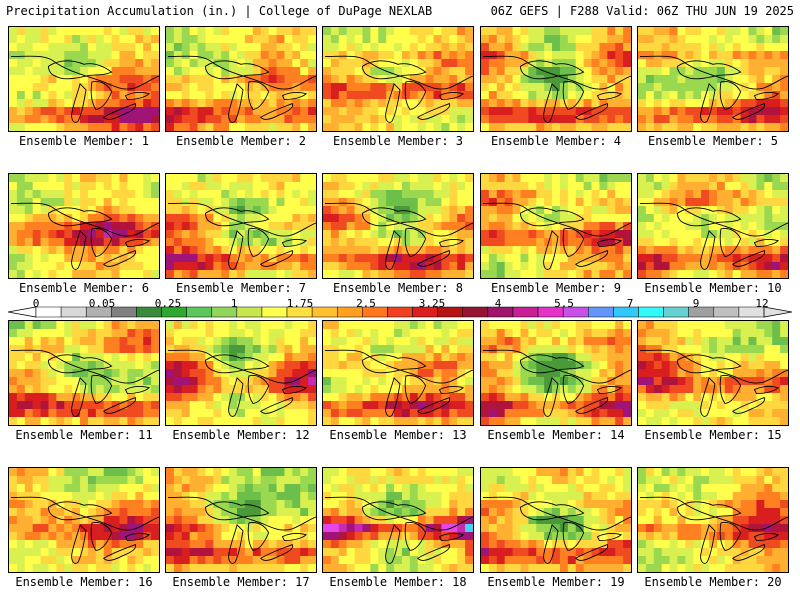 Image resolution: width=800 pixels, height=600 pixels. I want to click on ensemble-member-label: Ensemble Member: 13, so click(398, 435).